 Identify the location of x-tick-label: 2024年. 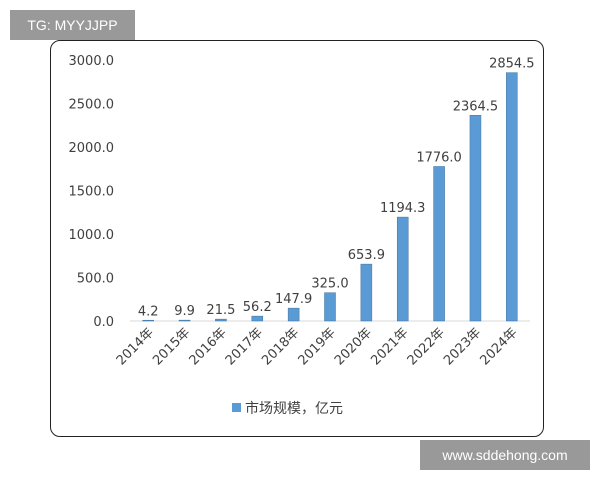
(498, 346).